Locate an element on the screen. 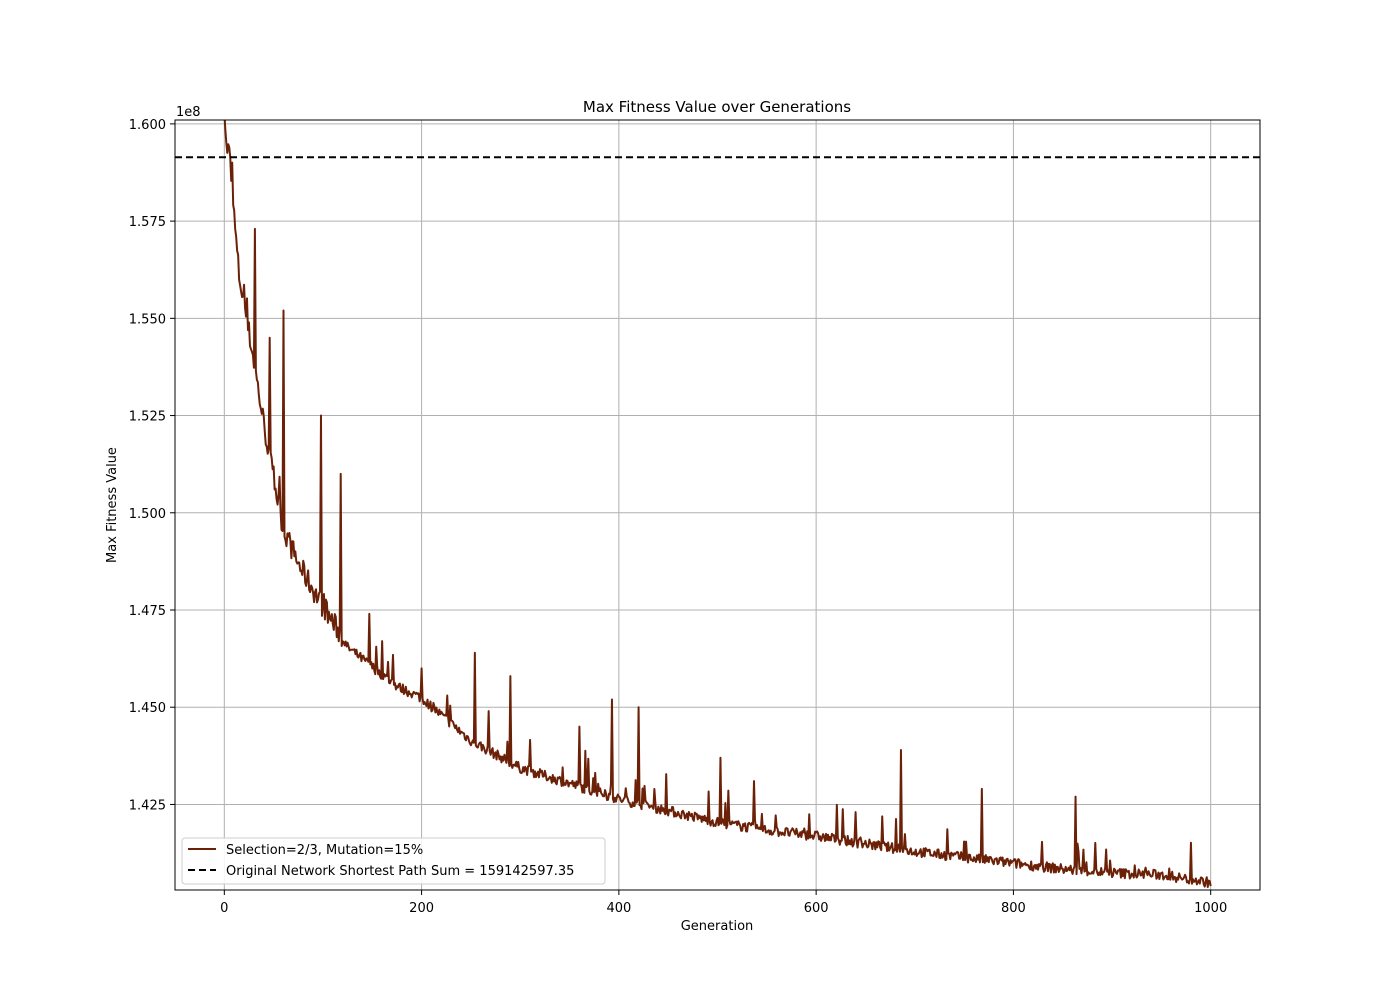 The image size is (1400, 1000). y-axis-ticks: 1.425 1.450 1.475 1.500 1.525 1.550 1.575 1.600 is located at coordinates (152, 465).